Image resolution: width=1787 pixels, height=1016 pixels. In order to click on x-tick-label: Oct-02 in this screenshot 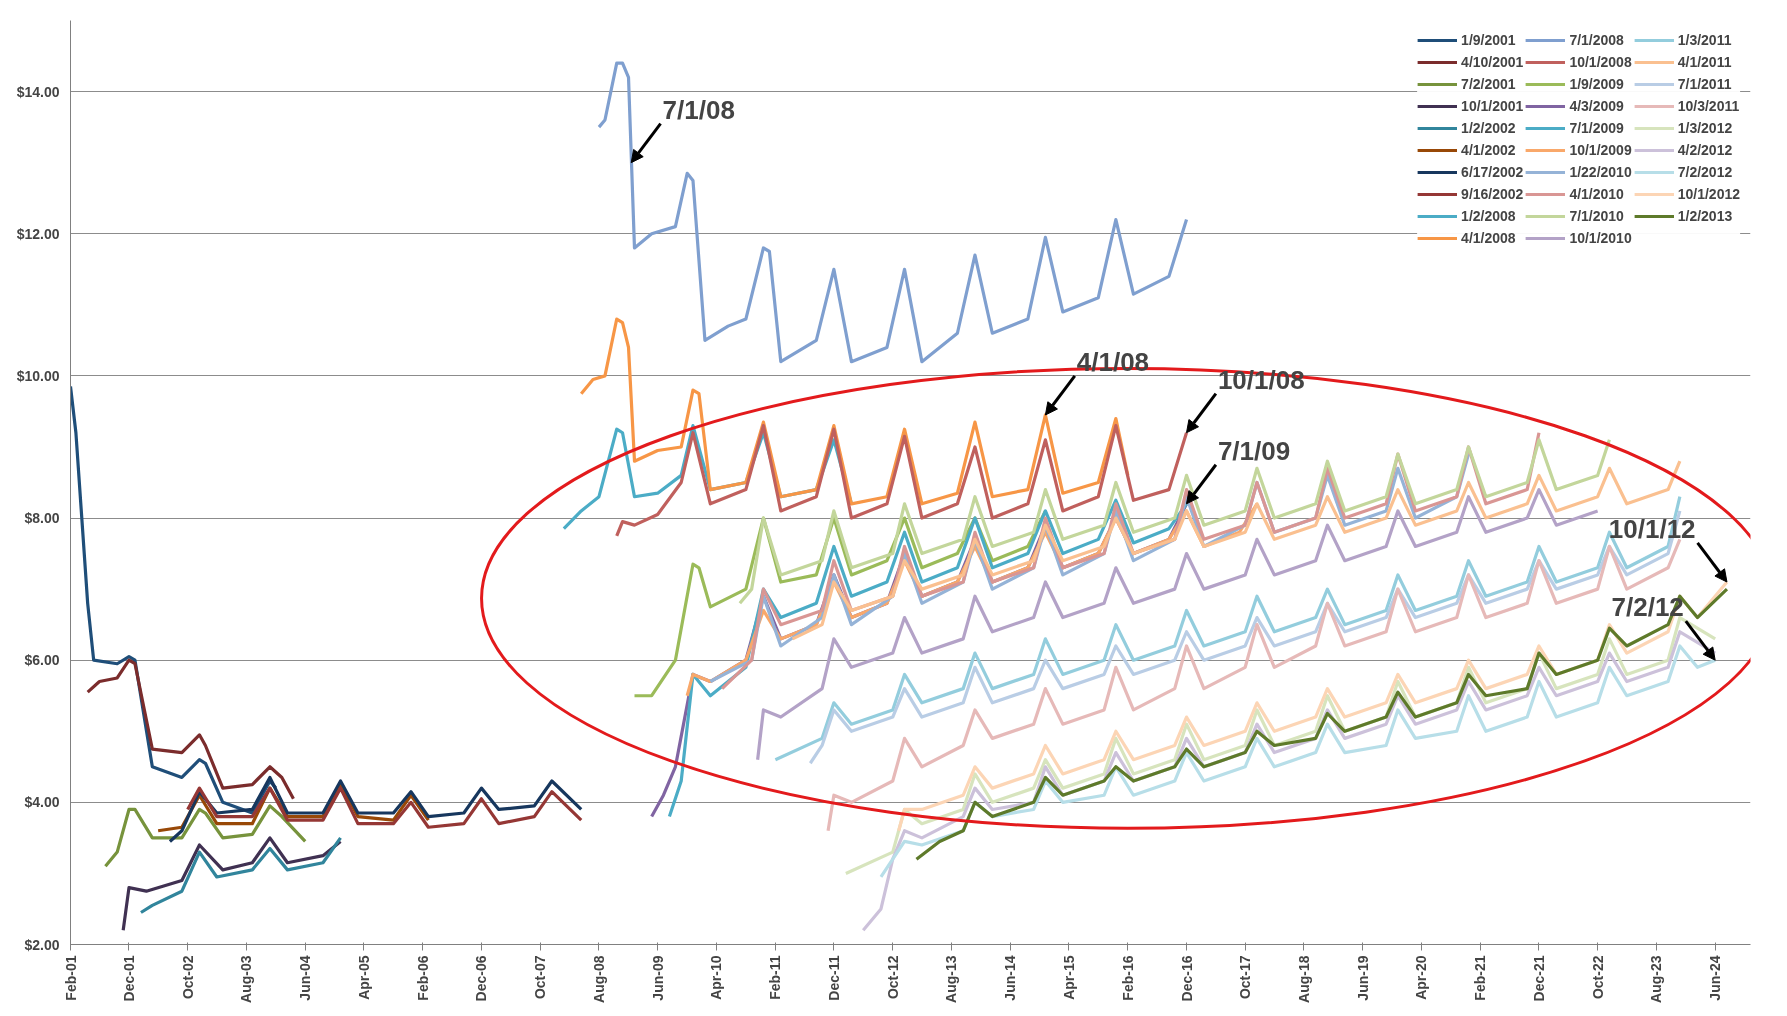, I will do `click(187, 977)`.